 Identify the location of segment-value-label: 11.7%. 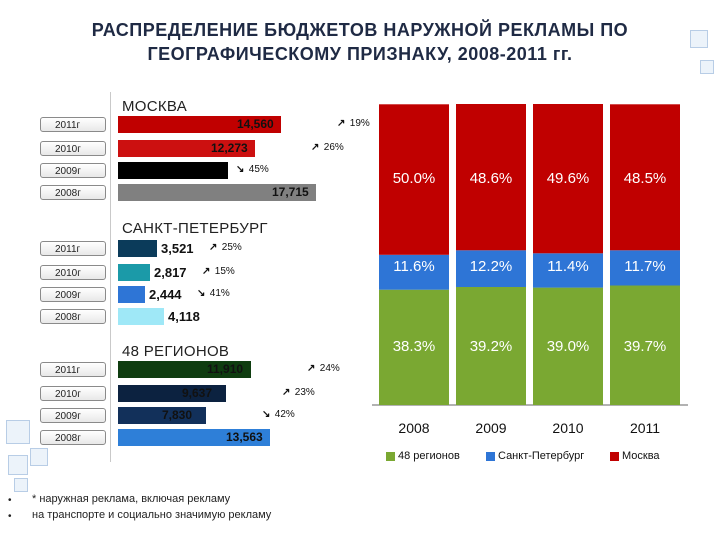
(645, 266).